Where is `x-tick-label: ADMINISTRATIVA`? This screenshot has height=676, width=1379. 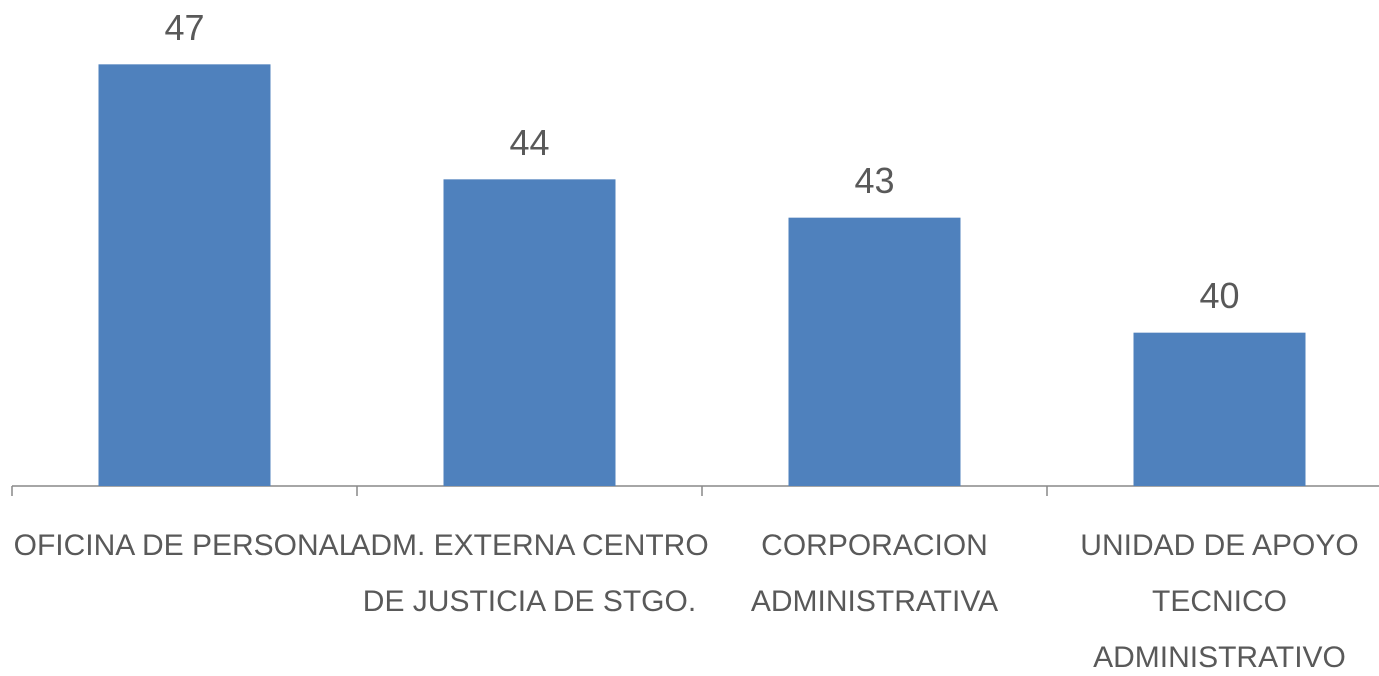 x-tick-label: ADMINISTRATIVA is located at coordinates (874, 601).